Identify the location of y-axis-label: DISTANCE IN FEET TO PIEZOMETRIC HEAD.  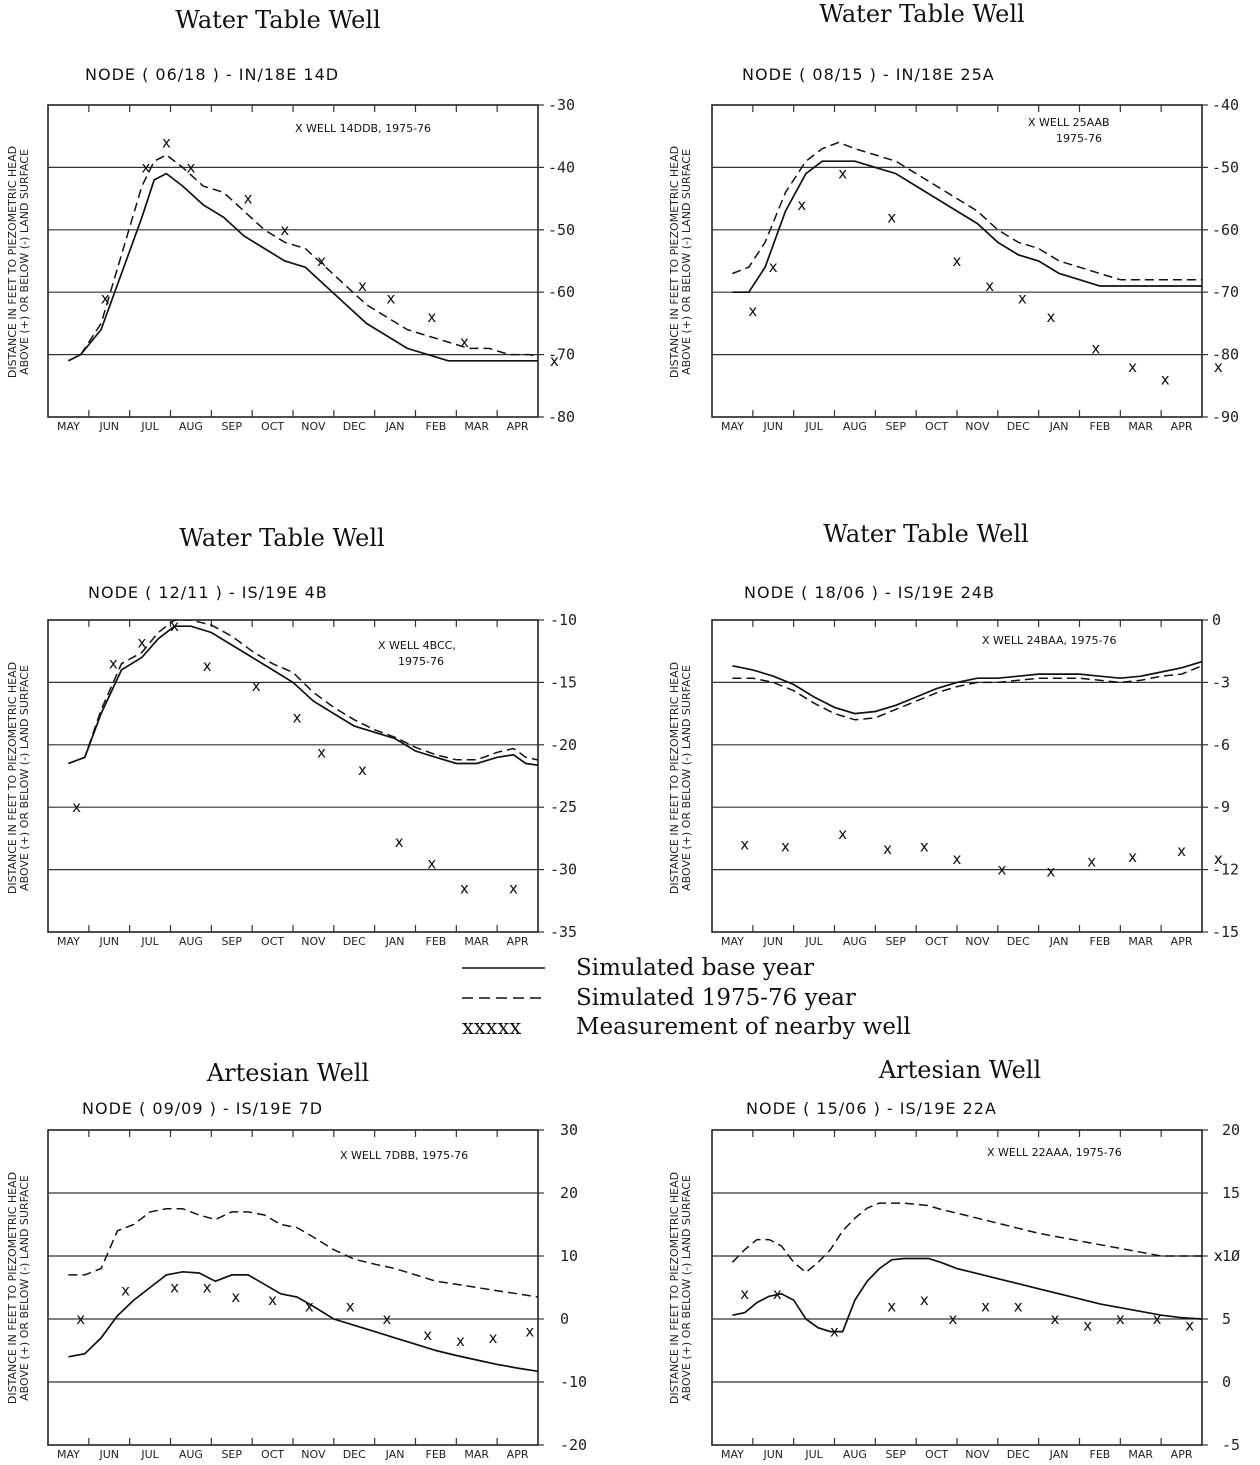
(12, 778).